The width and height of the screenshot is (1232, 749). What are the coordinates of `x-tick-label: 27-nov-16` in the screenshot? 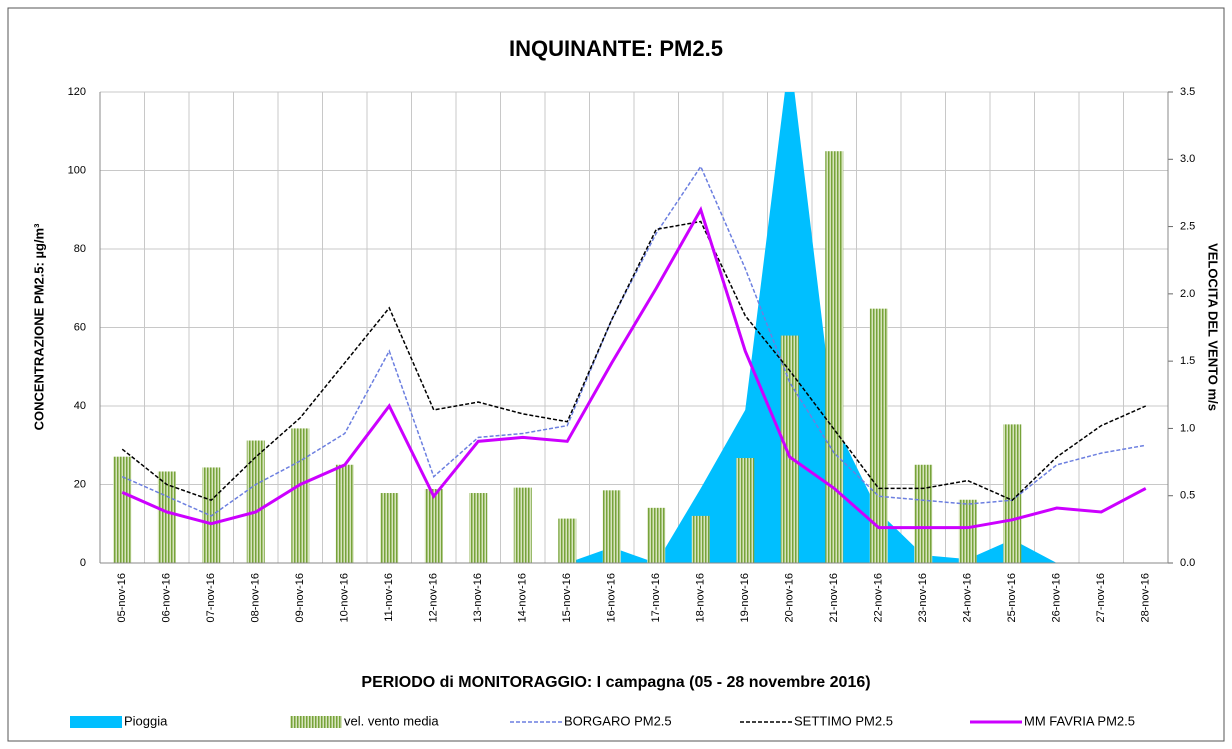 It's located at (1101, 598).